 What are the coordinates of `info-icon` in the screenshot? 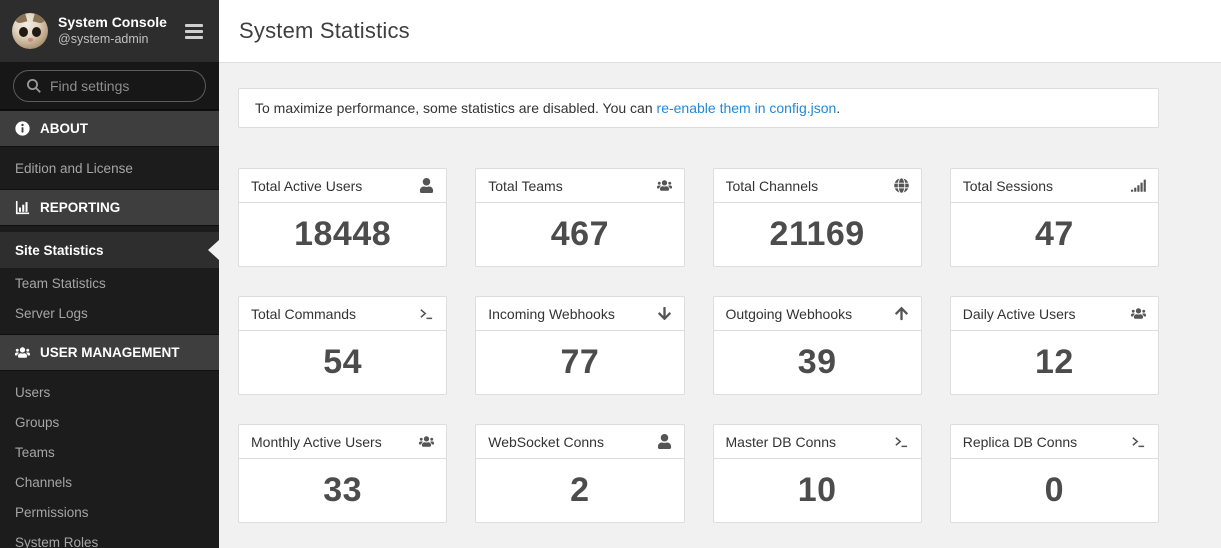 It's located at (22, 128).